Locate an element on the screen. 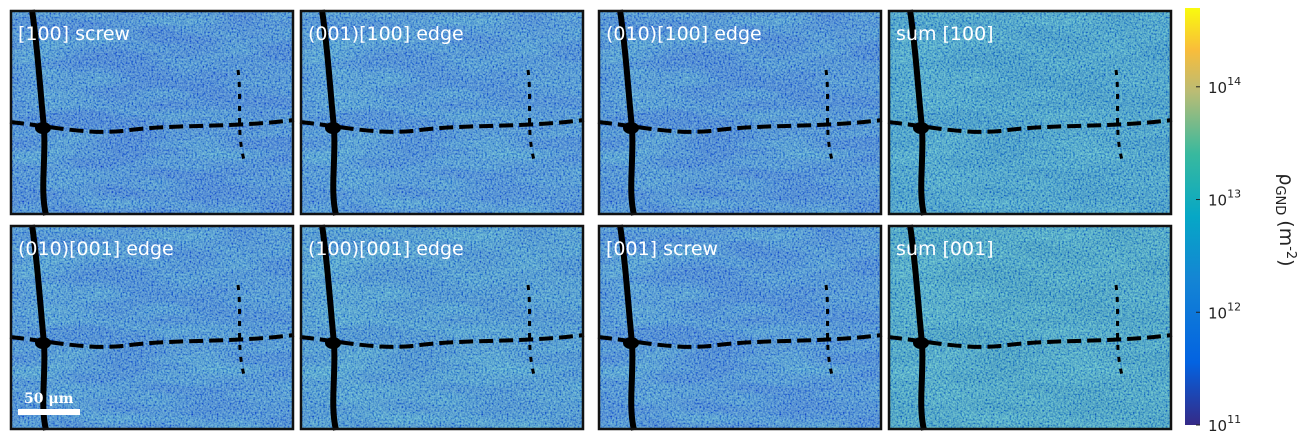 The height and width of the screenshot is (442, 1298). colorbar is located at coordinates (1192, 216).